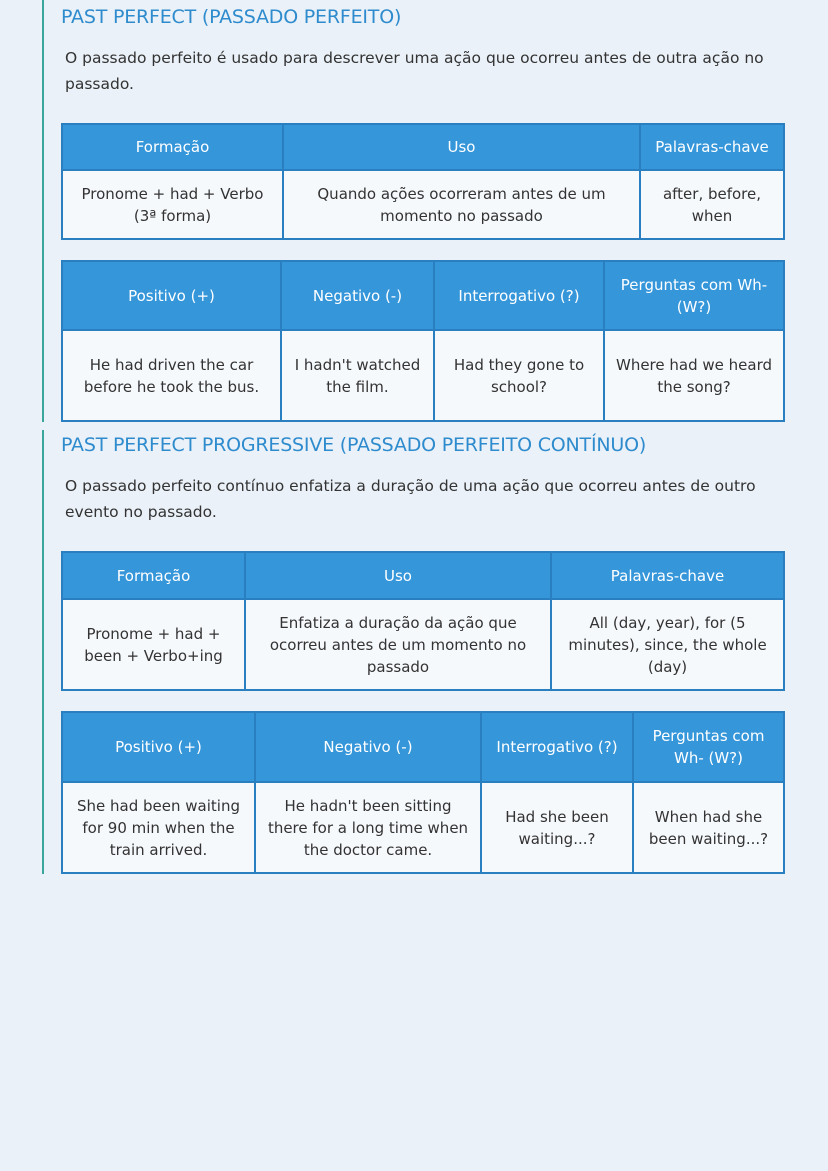 Image resolution: width=828 pixels, height=1171 pixels. I want to click on cell-formacao: Pronome + had + Verbo (3ª forma), so click(172, 204).